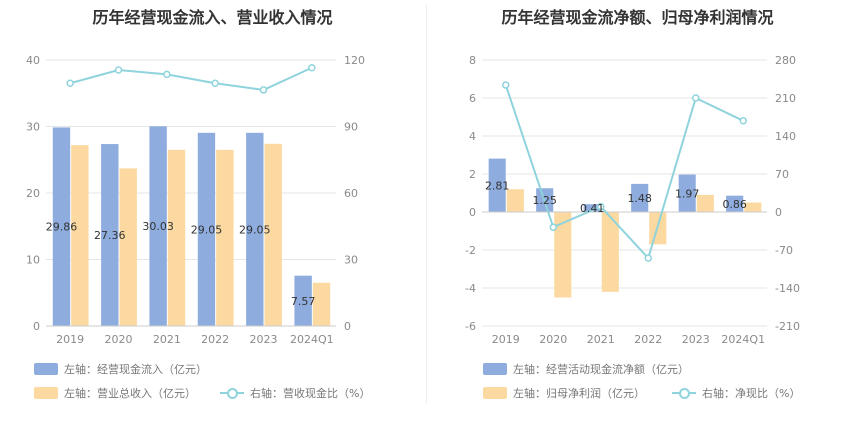  Describe the element at coordinates (785, 136) in the screenshot. I see `y-right-tick-label: 140` at that location.